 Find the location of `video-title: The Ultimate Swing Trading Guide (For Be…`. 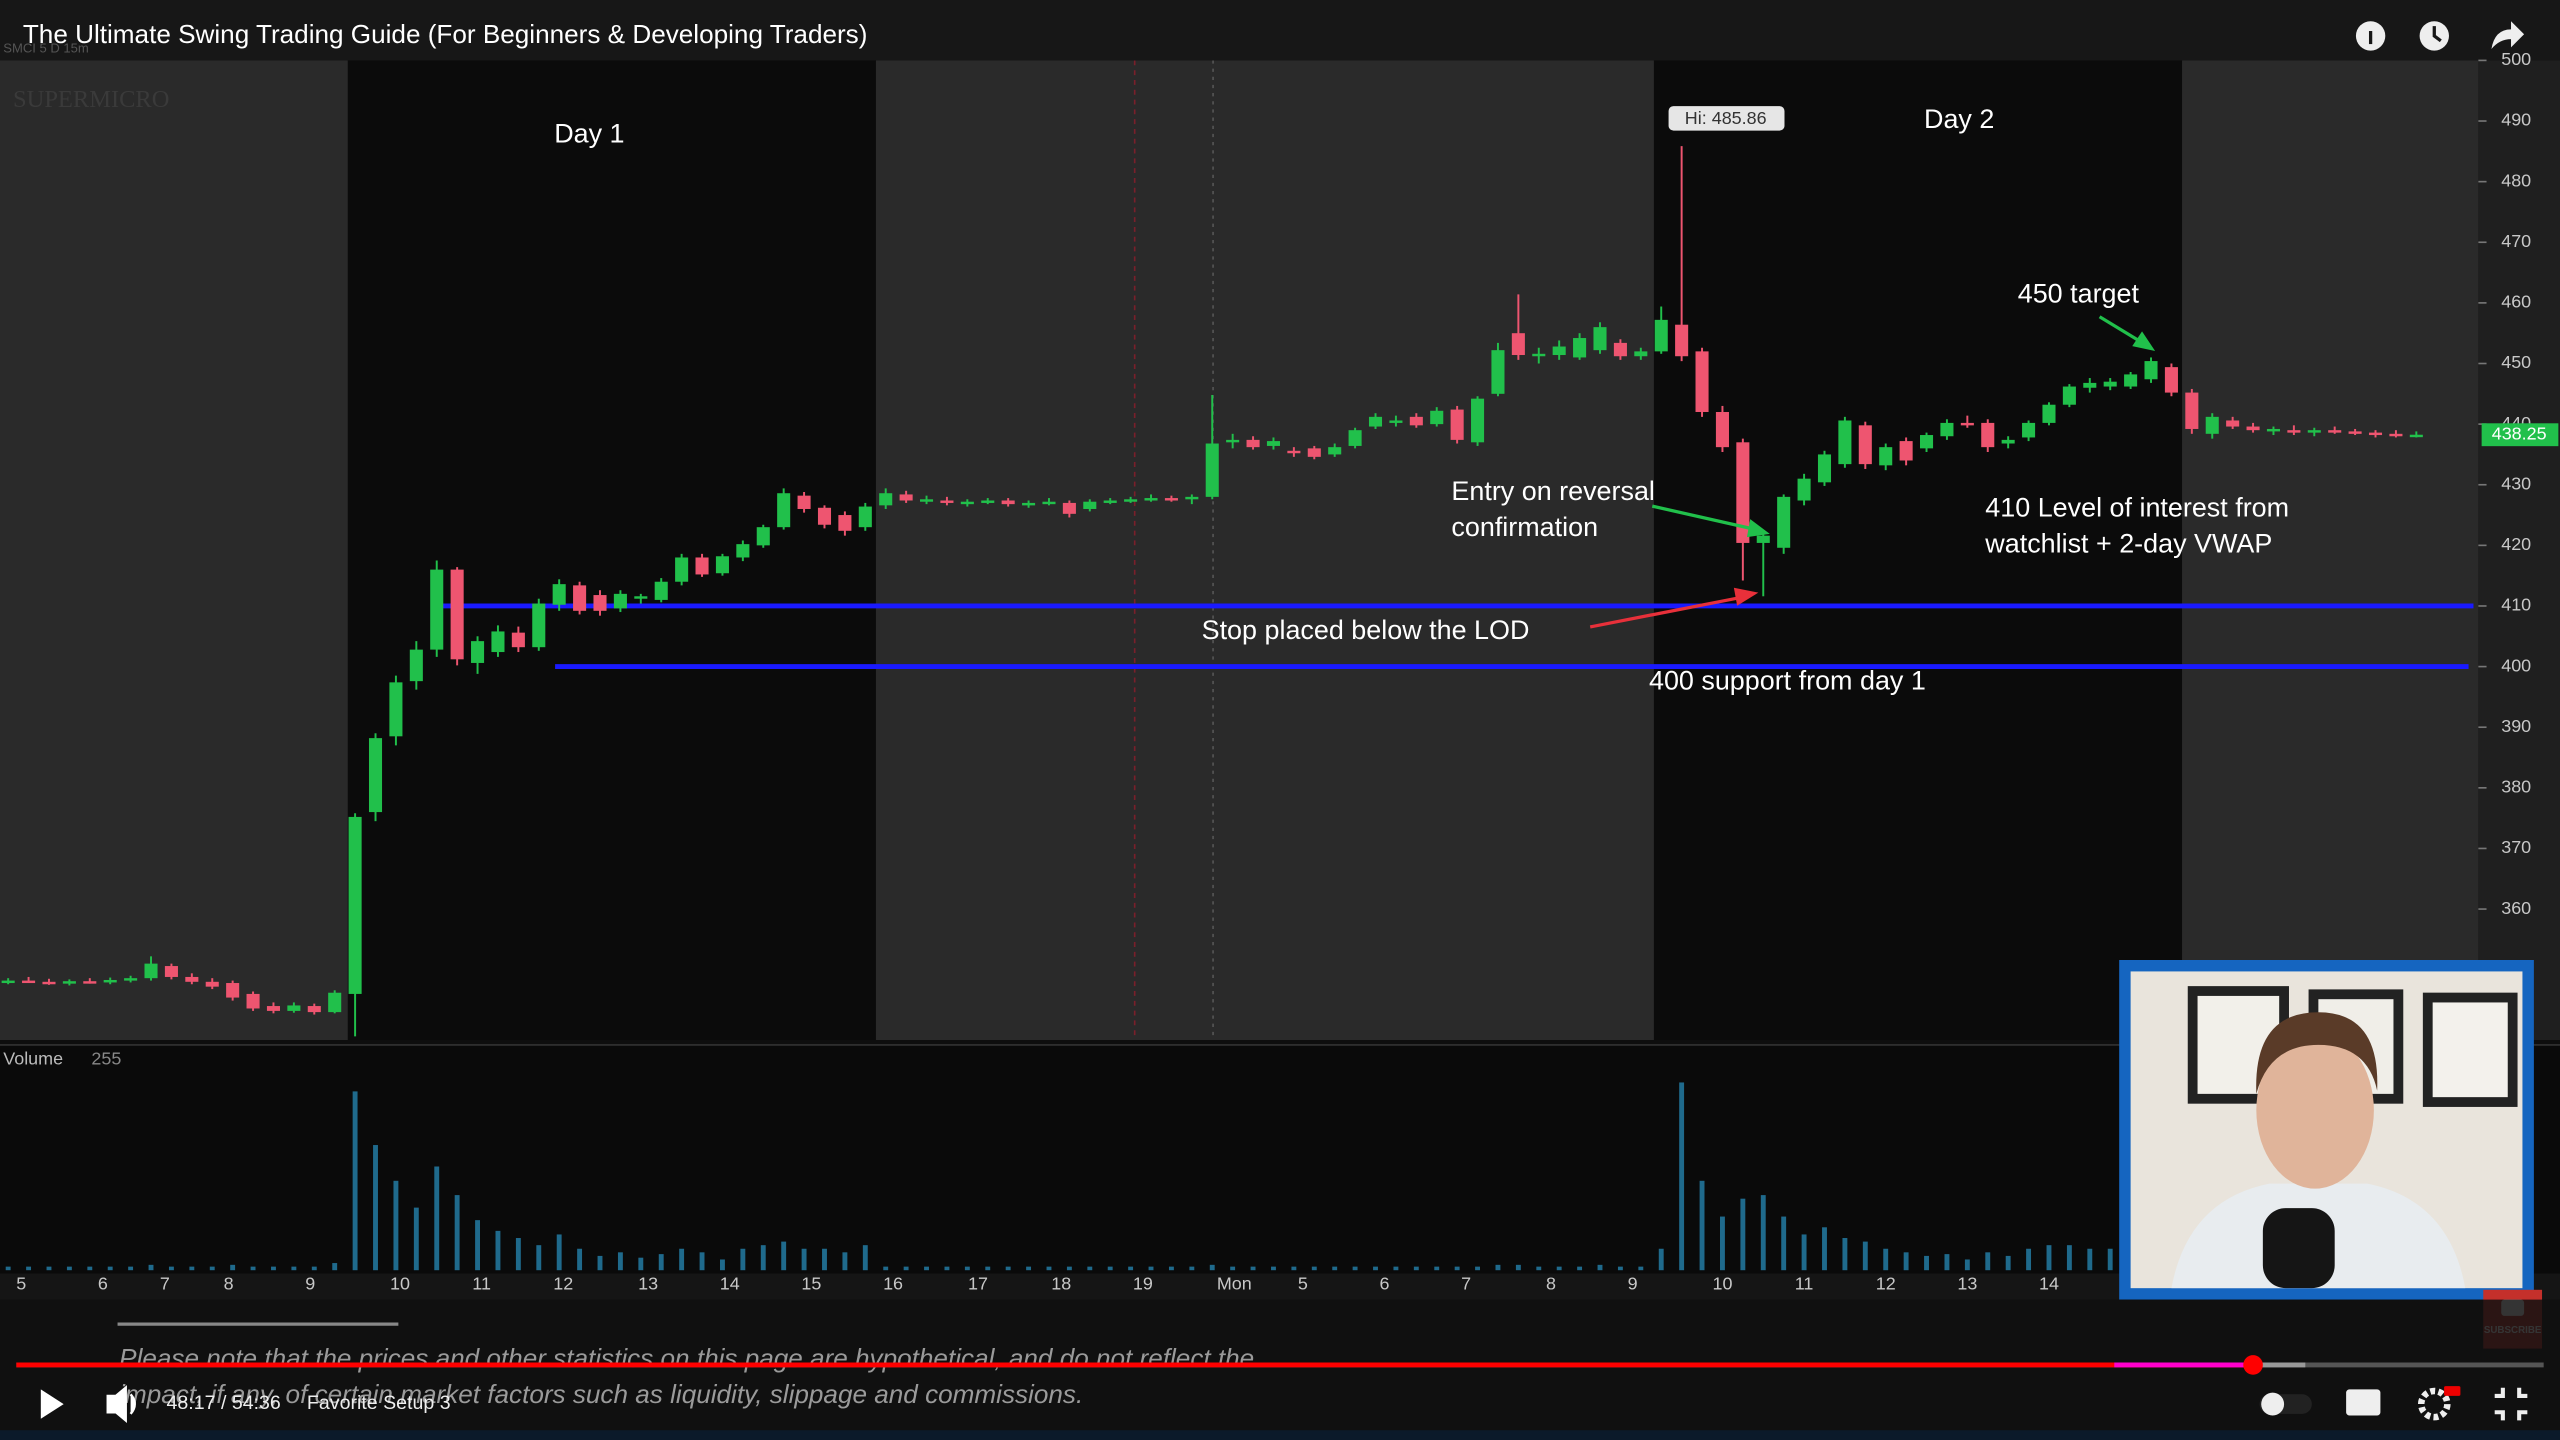

video-title: The Ultimate Swing Trading Guide (For Be… is located at coordinates (445, 34).